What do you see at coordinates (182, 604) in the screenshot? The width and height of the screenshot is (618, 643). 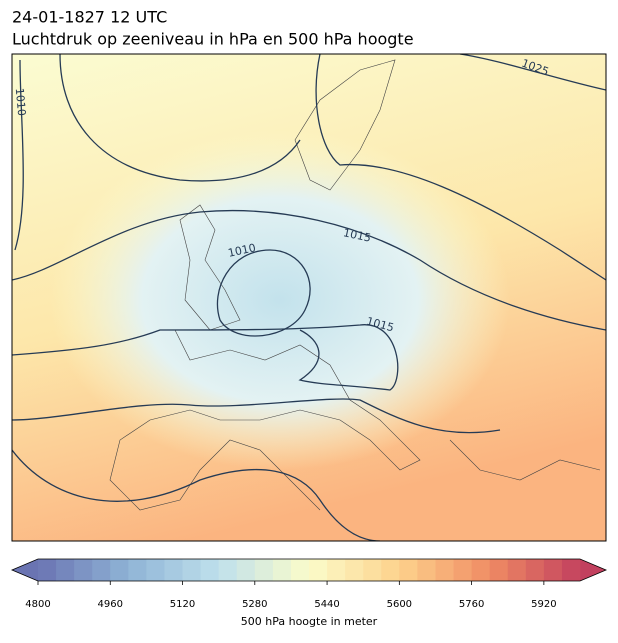 I see `colorbar-tick-label: 5120` at bounding box center [182, 604].